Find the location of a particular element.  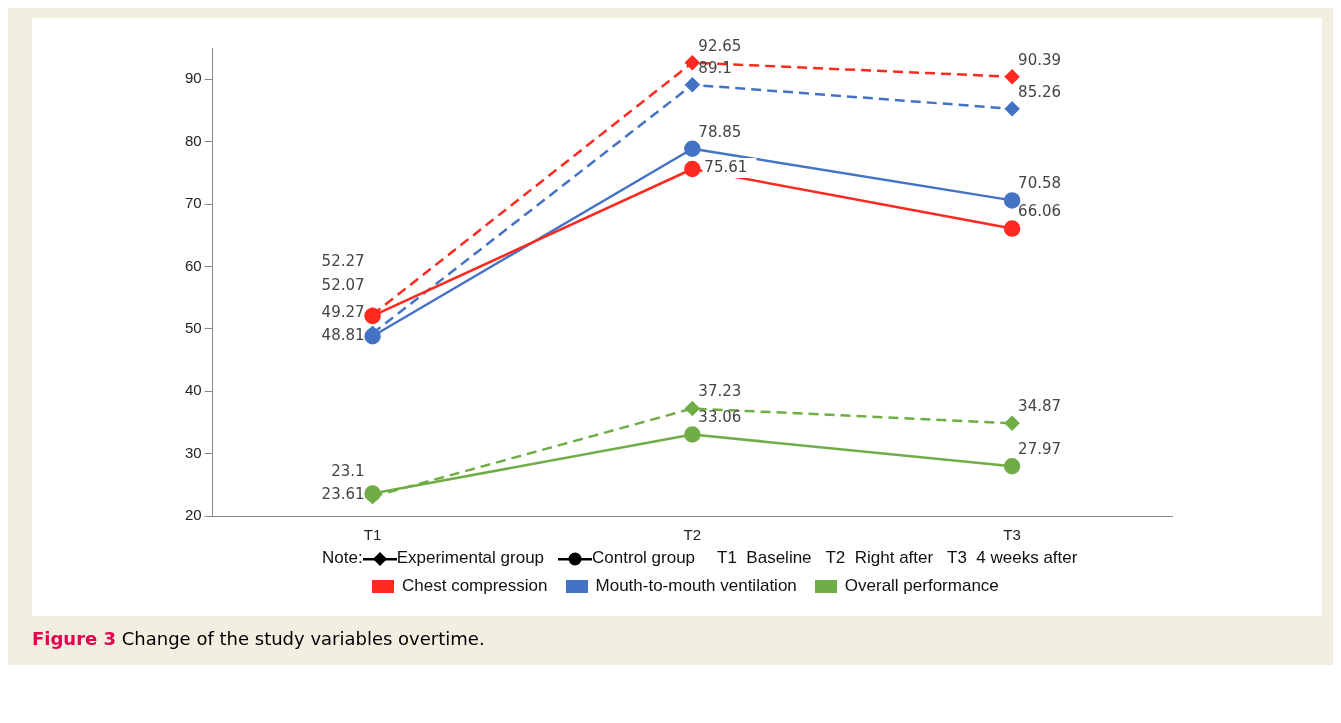

data-label: 52.27 is located at coordinates (343, 260).